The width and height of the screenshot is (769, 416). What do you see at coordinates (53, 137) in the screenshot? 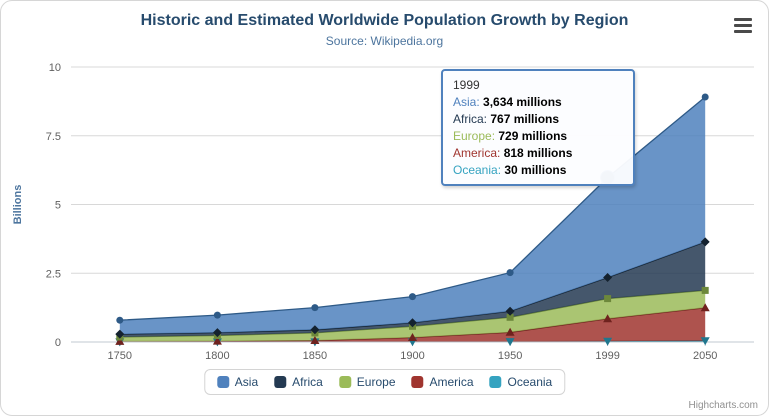
I see `y-tick-label: 7.5` at bounding box center [53, 137].